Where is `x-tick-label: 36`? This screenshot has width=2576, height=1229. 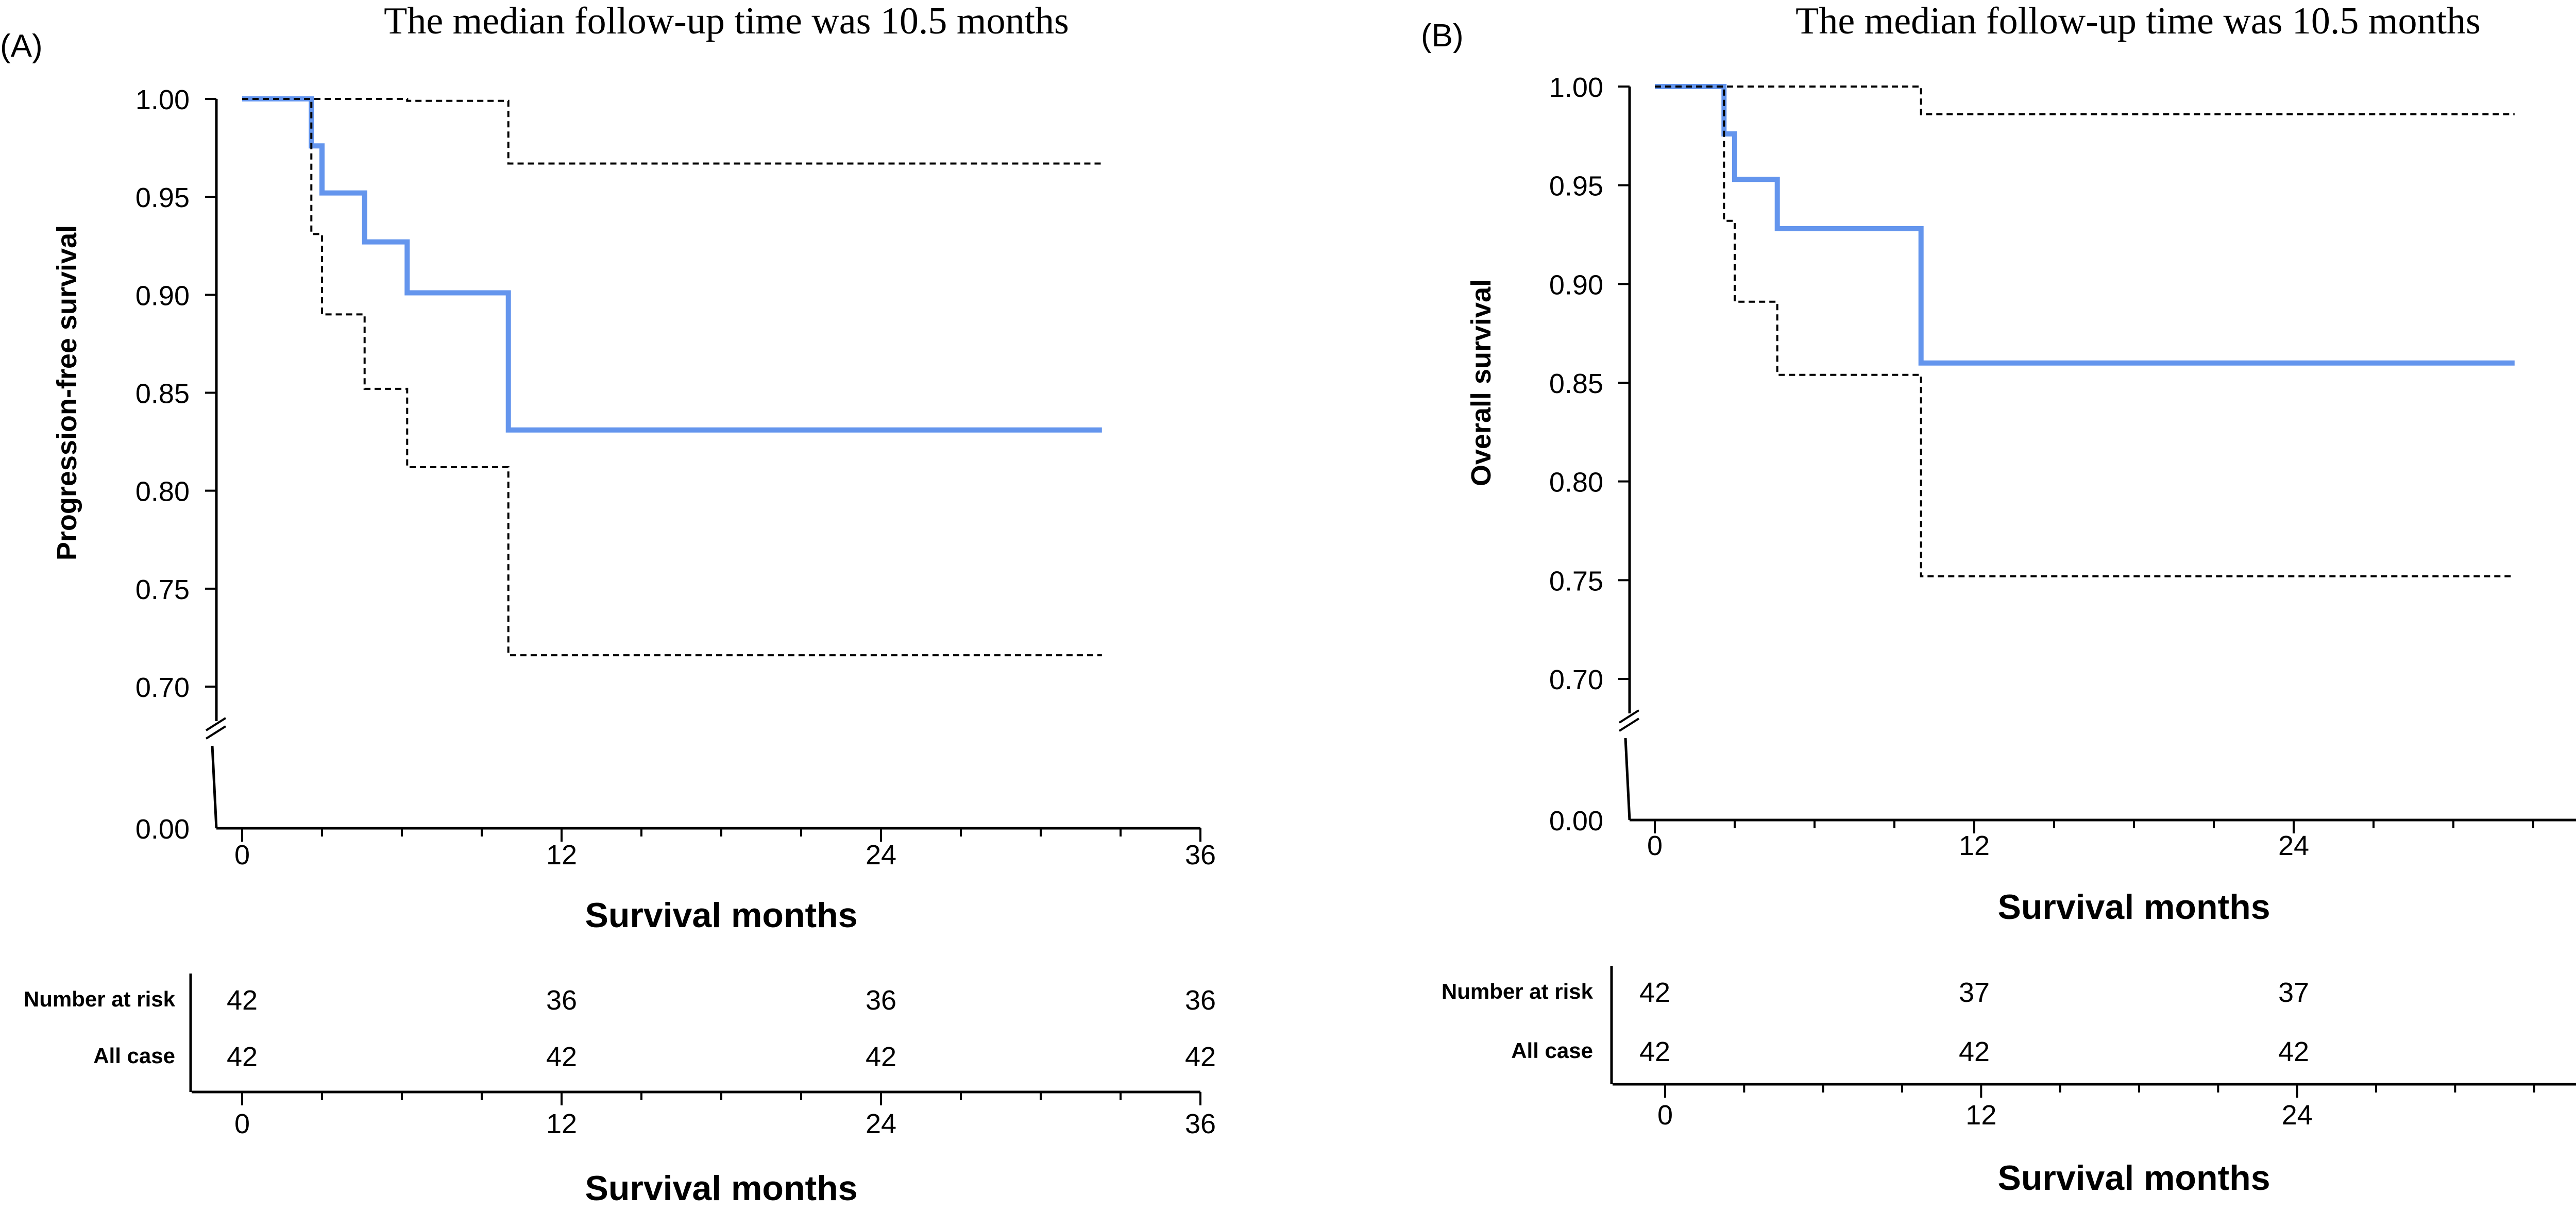
x-tick-label: 36 is located at coordinates (1200, 855).